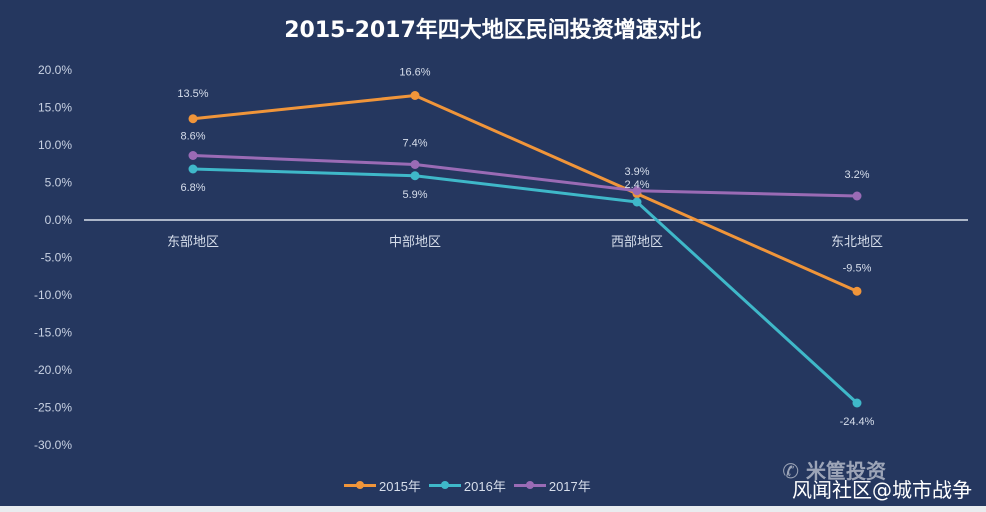 Image resolution: width=986 pixels, height=512 pixels. Describe the element at coordinates (55, 145) in the screenshot. I see `y-tick-label: 10.0%` at that location.